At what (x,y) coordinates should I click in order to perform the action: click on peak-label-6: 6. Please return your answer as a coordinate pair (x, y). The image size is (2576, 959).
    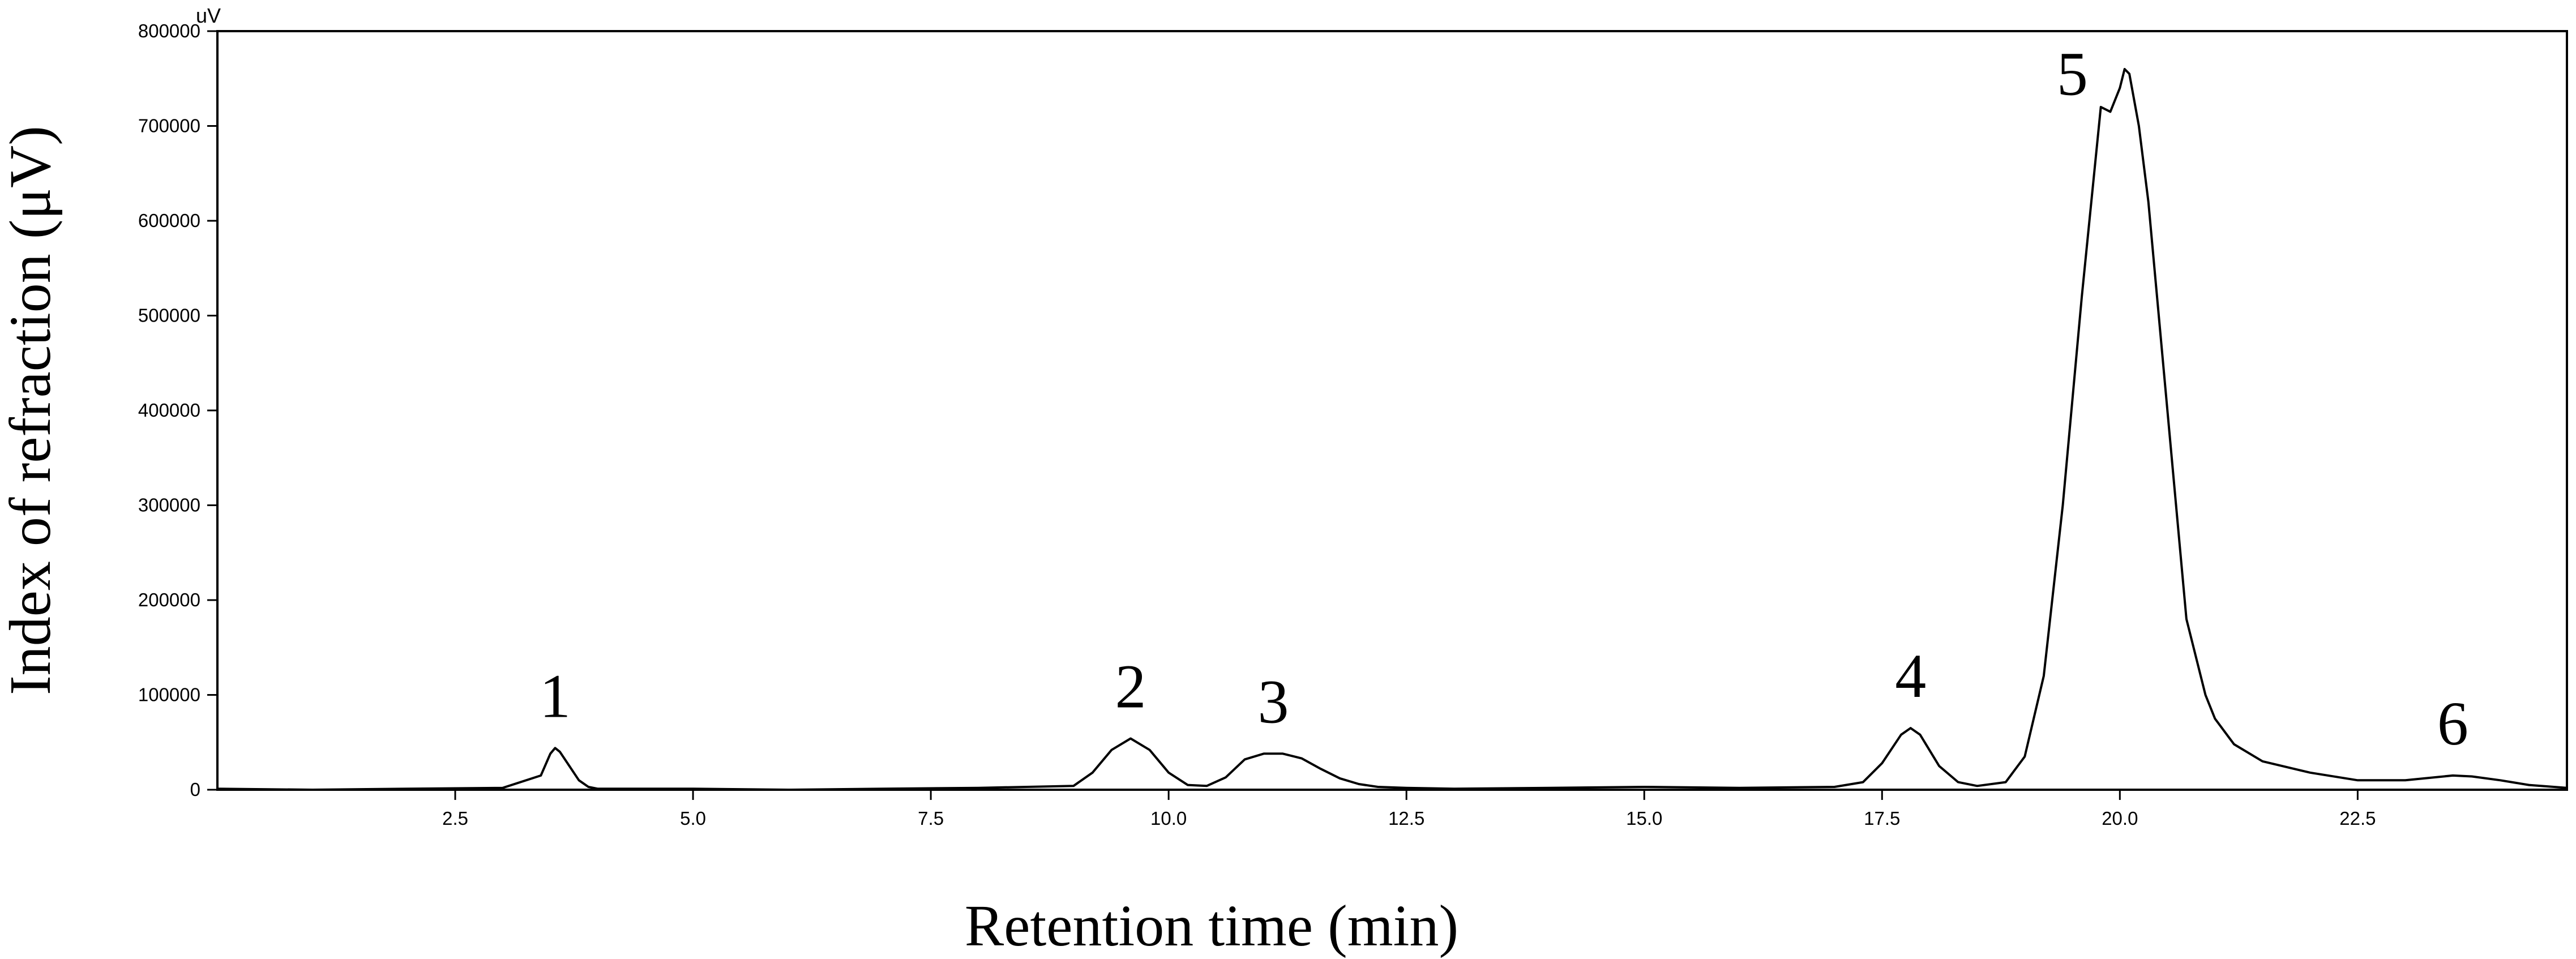
    Looking at the image, I should click on (2452, 723).